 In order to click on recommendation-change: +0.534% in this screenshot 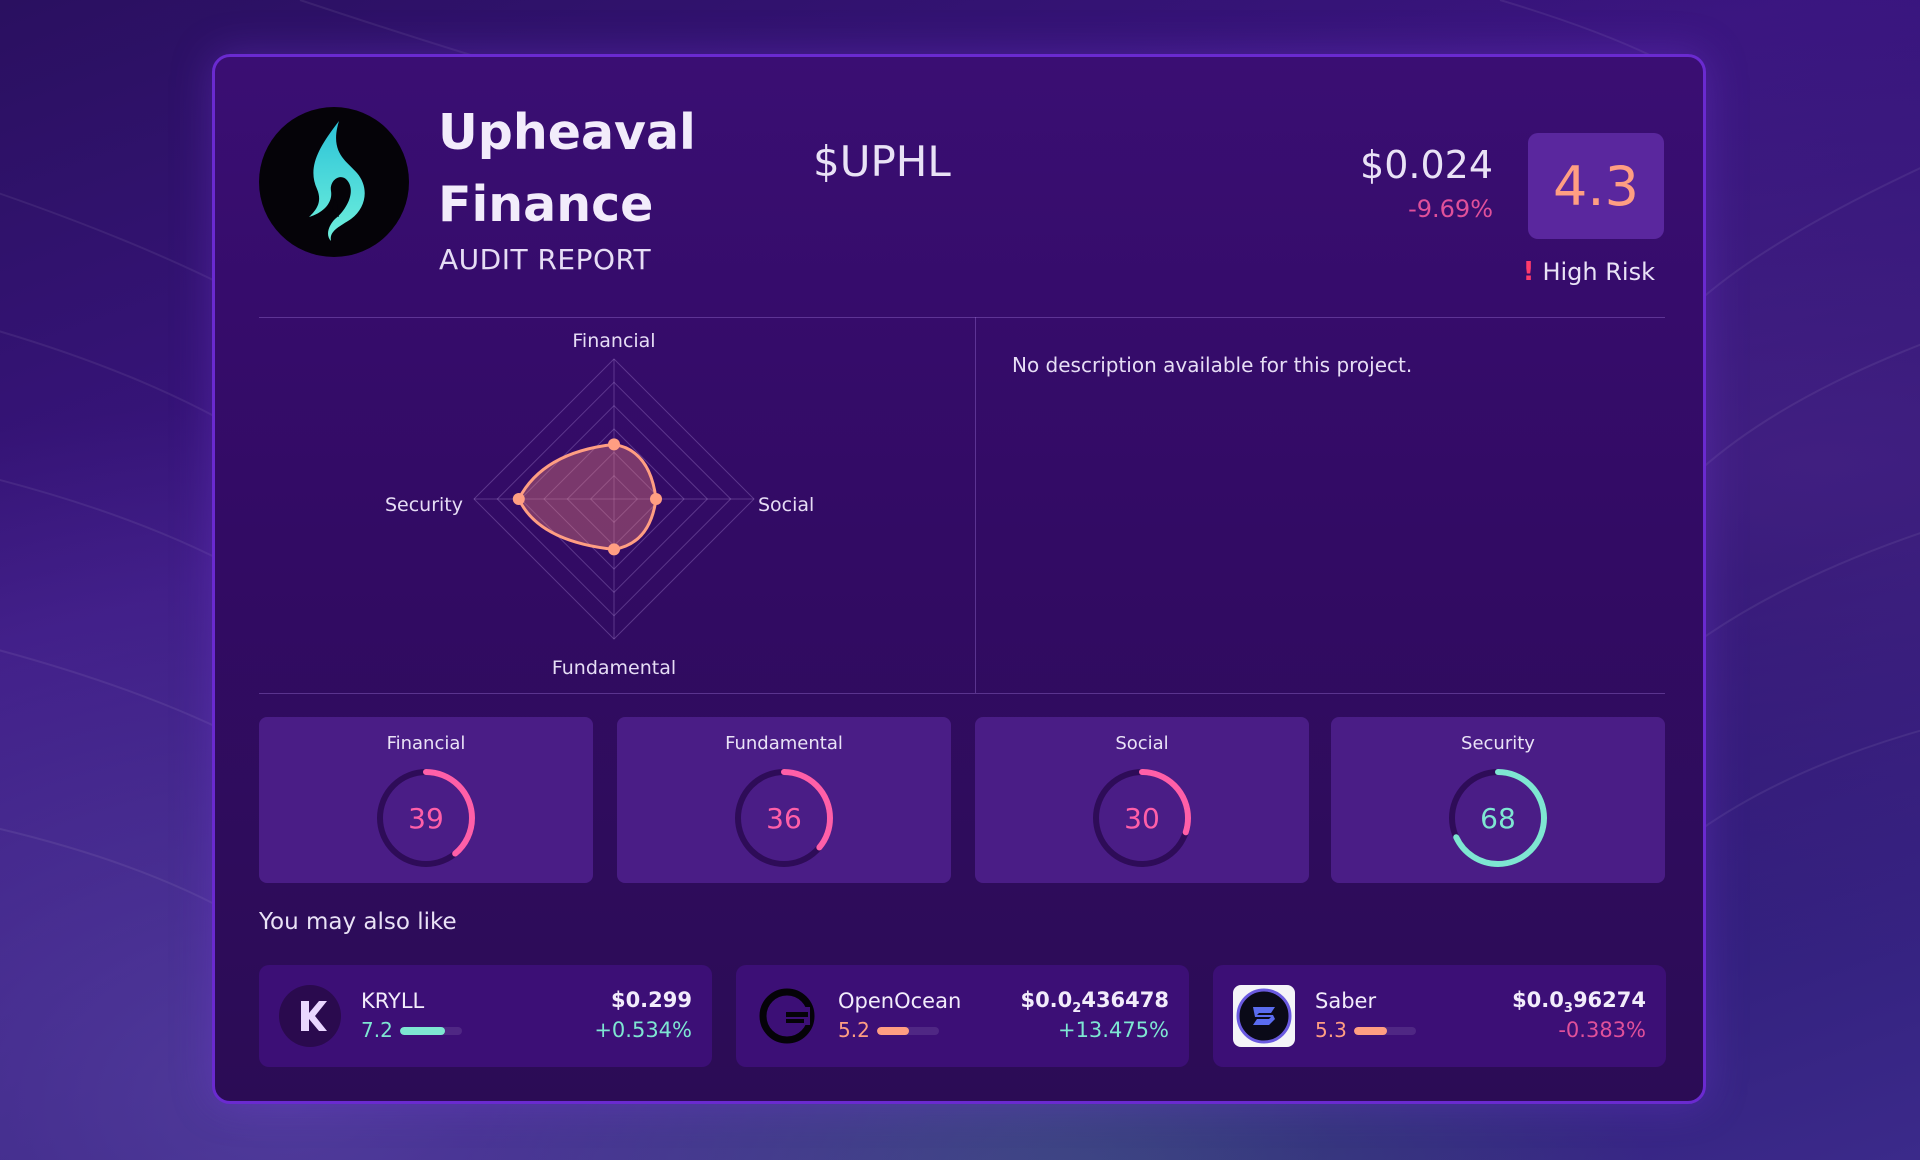, I will do `click(643, 1030)`.